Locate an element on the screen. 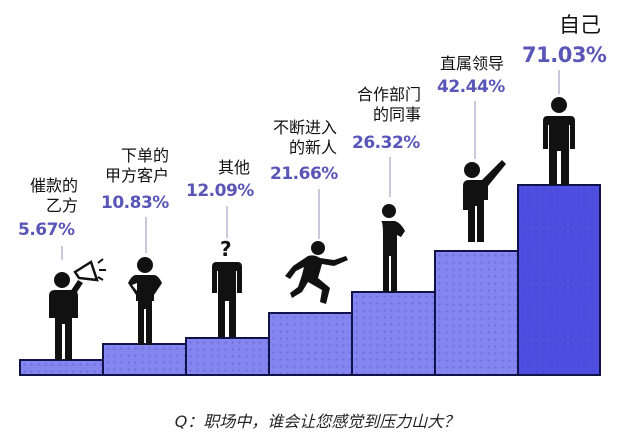 The width and height of the screenshot is (634, 442). bar-xinren is located at coordinates (310, 344).